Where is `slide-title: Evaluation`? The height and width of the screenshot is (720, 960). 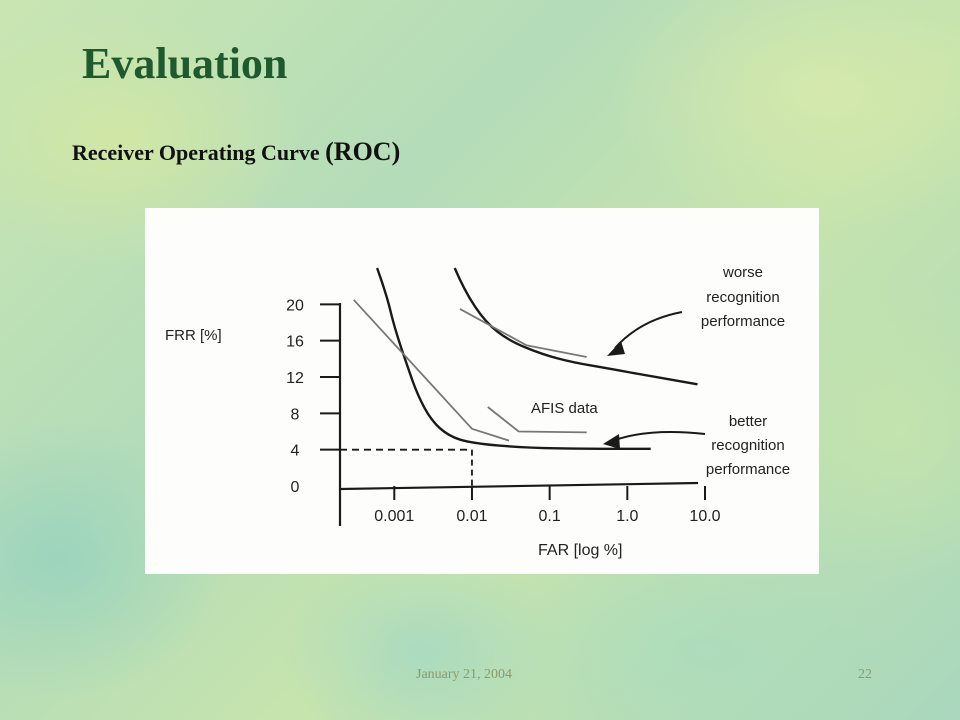
slide-title: Evaluation is located at coordinates (185, 63).